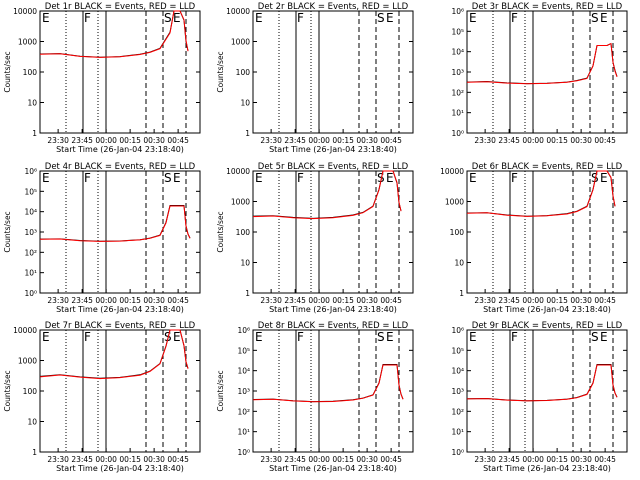  Describe the element at coordinates (120, 167) in the screenshot. I see `chart-title: Det 4r BLACK = Events, RED = LLD` at that location.